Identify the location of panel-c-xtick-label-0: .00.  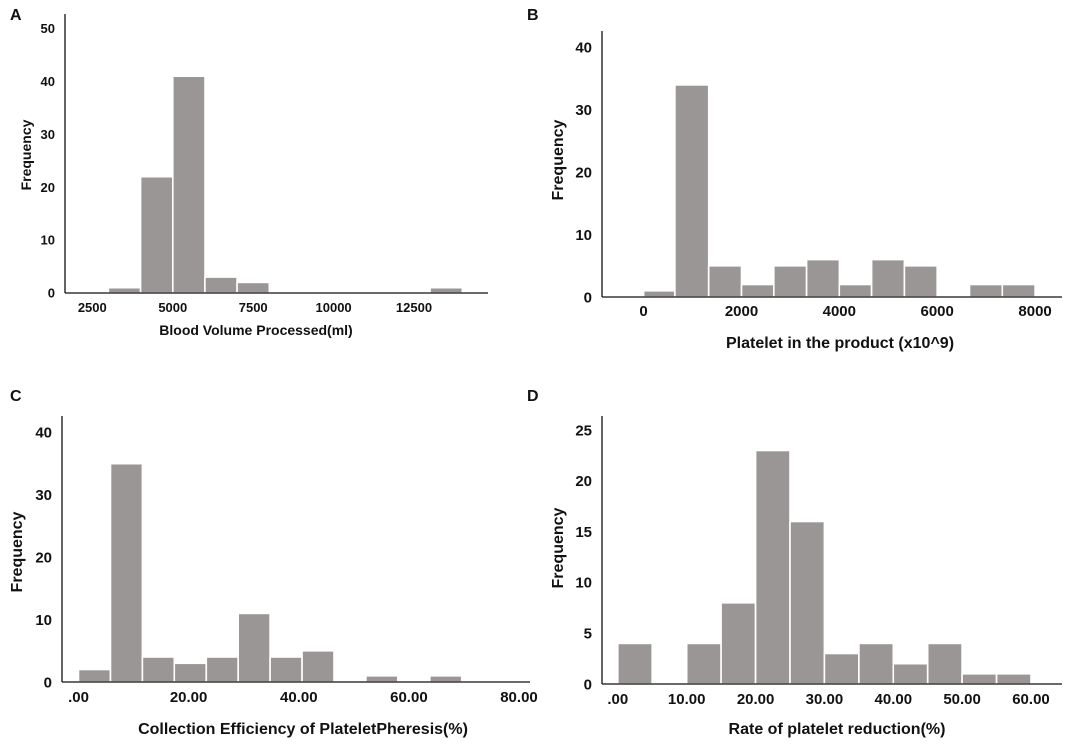
(78, 697).